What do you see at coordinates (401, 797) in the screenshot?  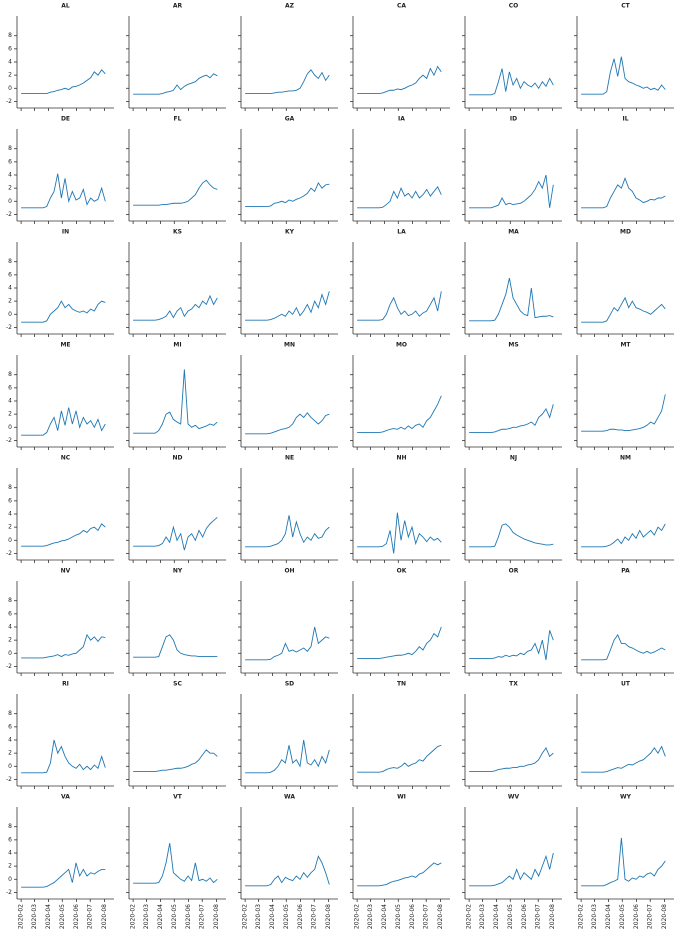 I see `panel-title: WI` at bounding box center [401, 797].